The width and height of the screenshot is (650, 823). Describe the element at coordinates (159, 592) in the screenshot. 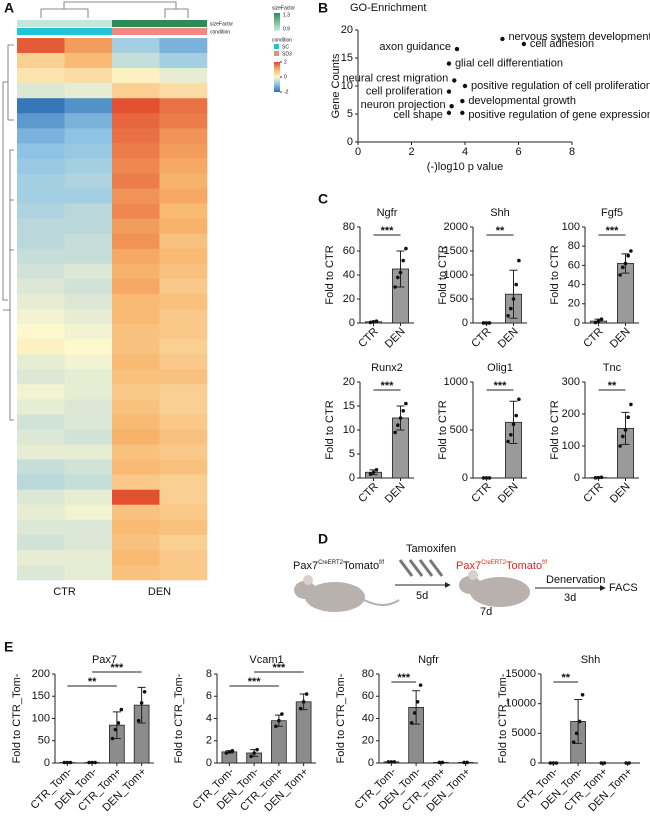

I see `column-group-label: DEN` at that location.